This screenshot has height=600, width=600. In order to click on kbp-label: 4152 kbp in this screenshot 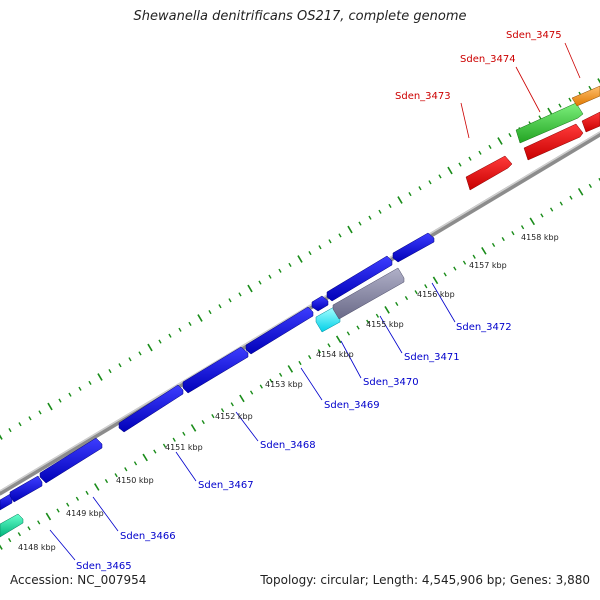, I will do `click(234, 416)`.